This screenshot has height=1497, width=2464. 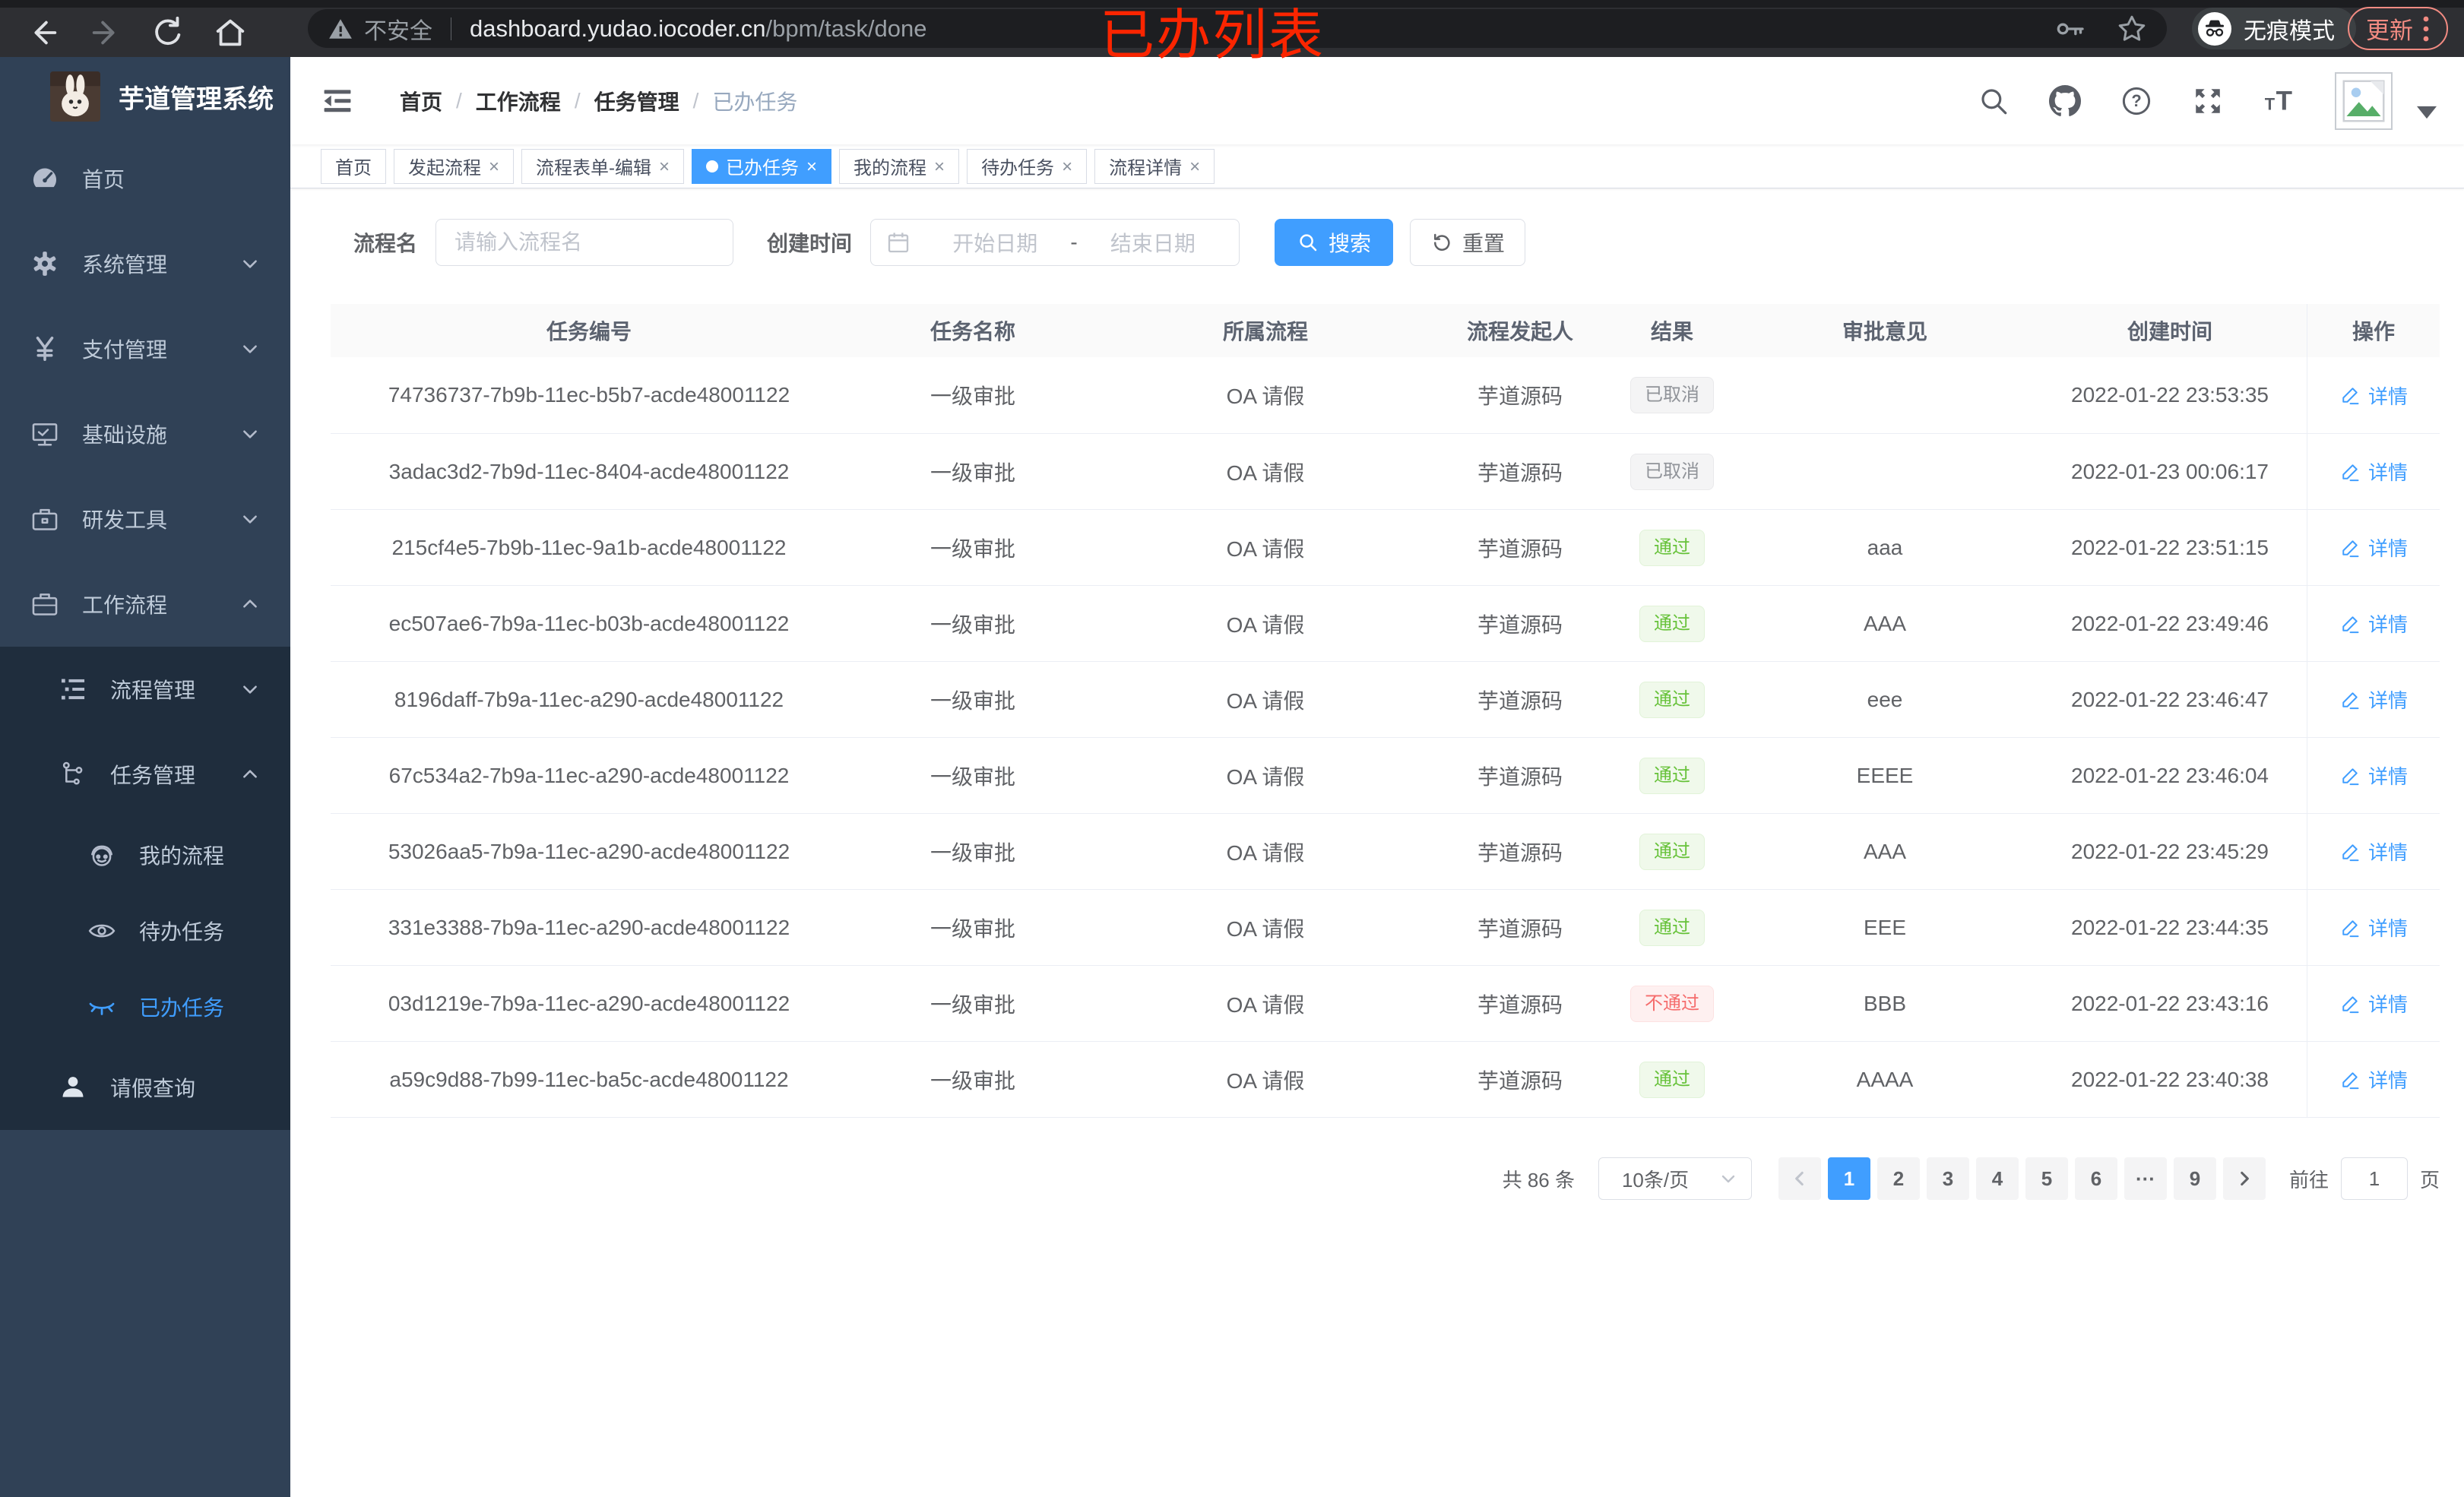 What do you see at coordinates (145, 931) in the screenshot?
I see `sidebar-item-待办任务: 待办任务` at bounding box center [145, 931].